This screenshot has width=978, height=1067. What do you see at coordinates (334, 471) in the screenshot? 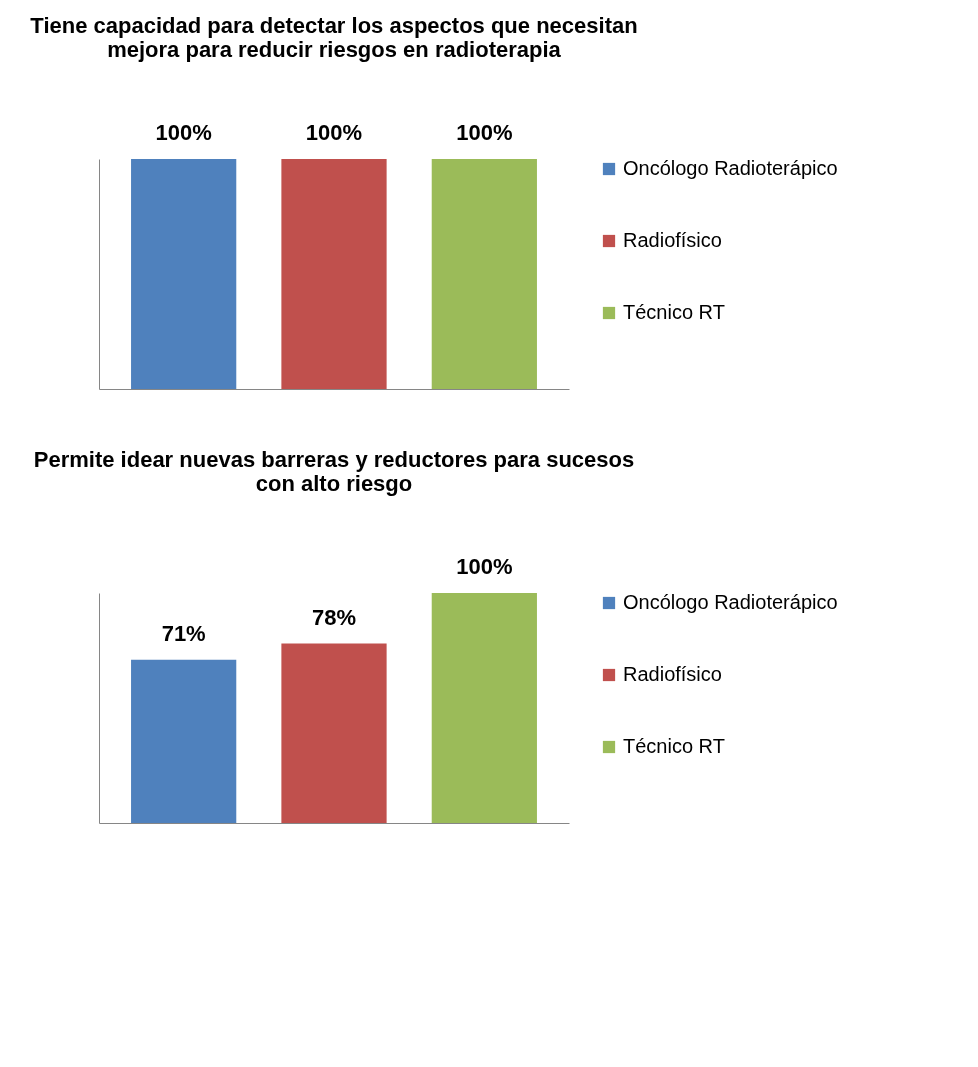
I see `chart-title: Permite idear nuevas barreras y reductores para sucesos con alto riesgo` at bounding box center [334, 471].